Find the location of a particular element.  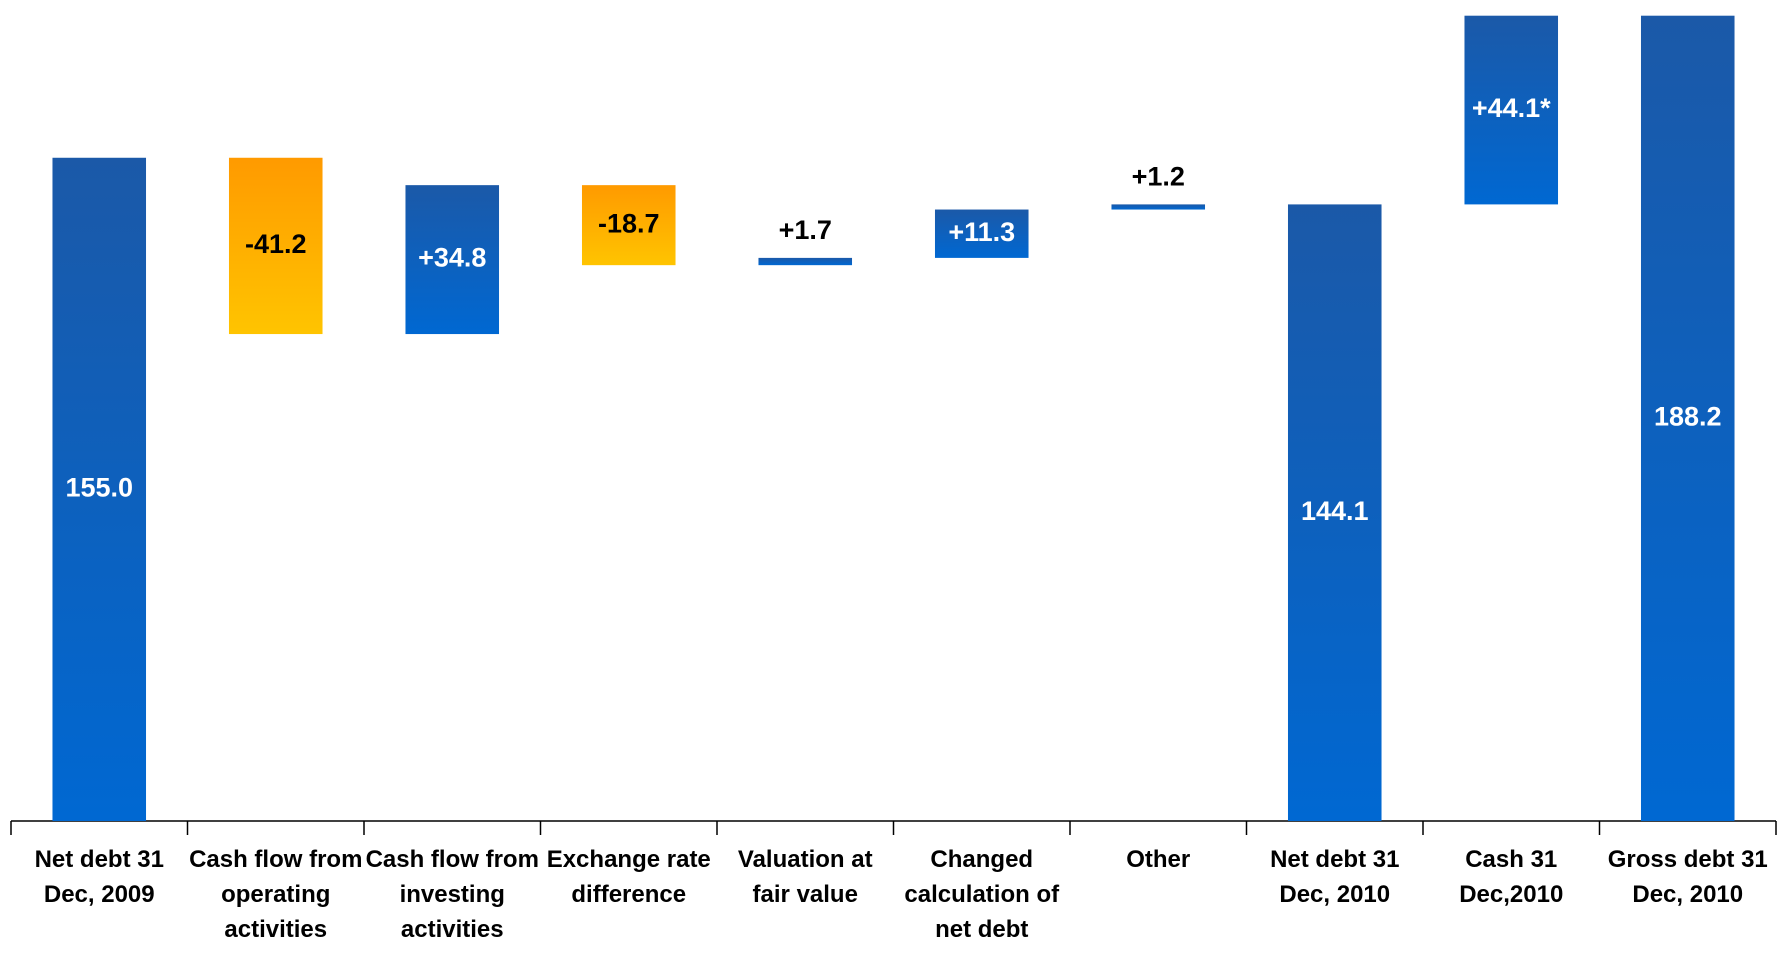

value-label: +1.2 is located at coordinates (1158, 177).